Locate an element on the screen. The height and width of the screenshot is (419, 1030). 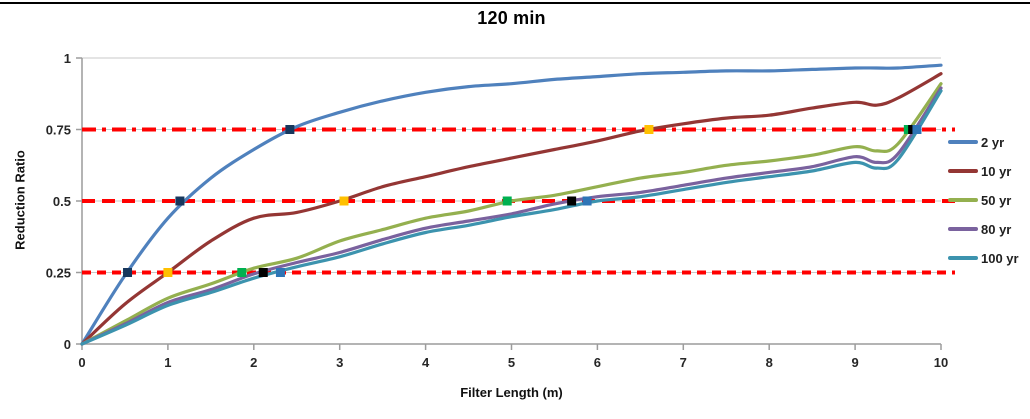
legend-item-80-yr: 80 yr is located at coordinates (983, 229).